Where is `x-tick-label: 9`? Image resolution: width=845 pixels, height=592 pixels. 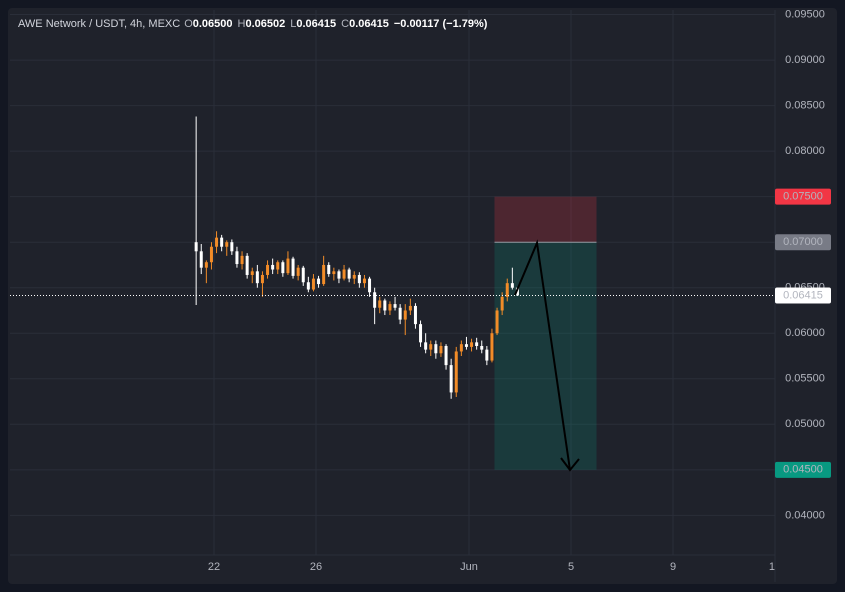 x-tick-label: 9 is located at coordinates (673, 567).